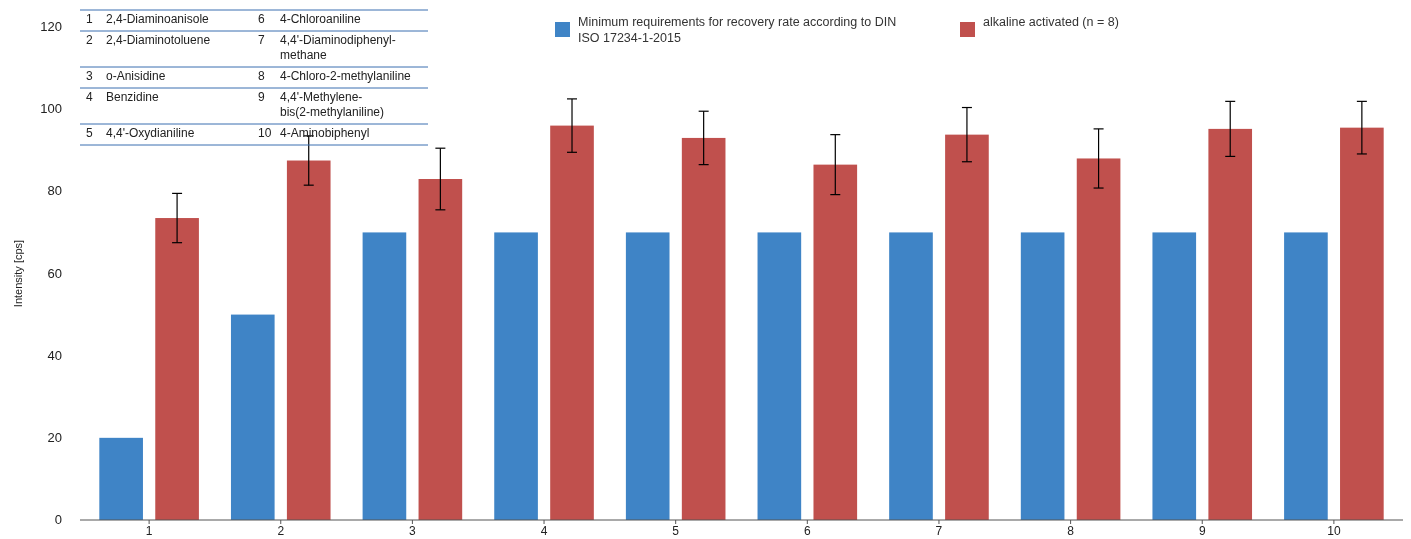 The image size is (1411, 539). Describe the element at coordinates (89, 97) in the screenshot. I see `annotation: 4` at that location.